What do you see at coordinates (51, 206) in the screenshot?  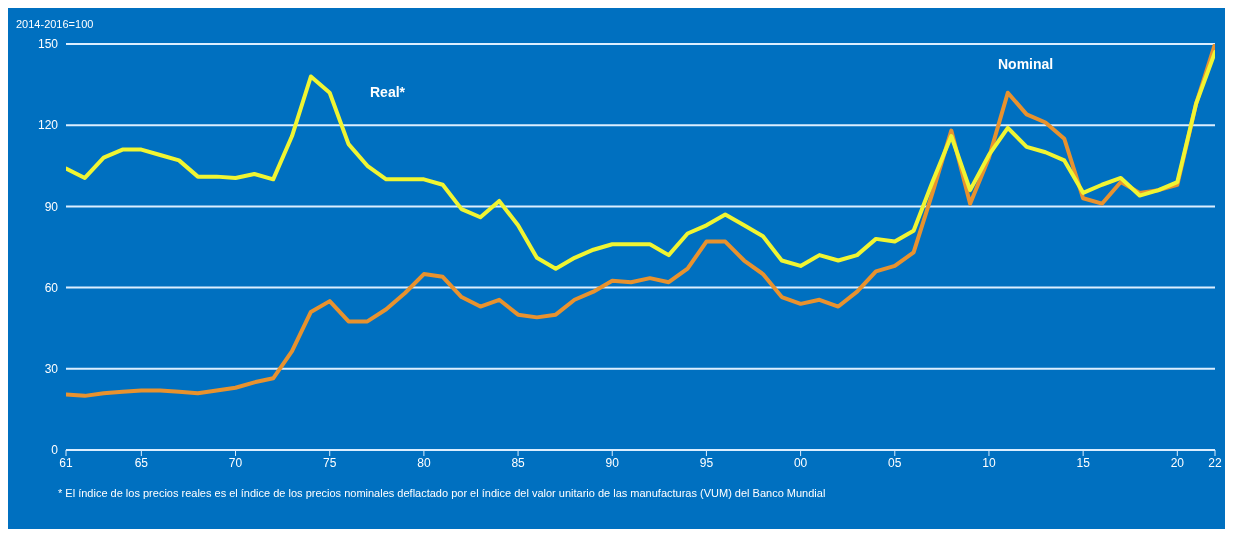 I see `y-tick-label: 90` at bounding box center [51, 206].